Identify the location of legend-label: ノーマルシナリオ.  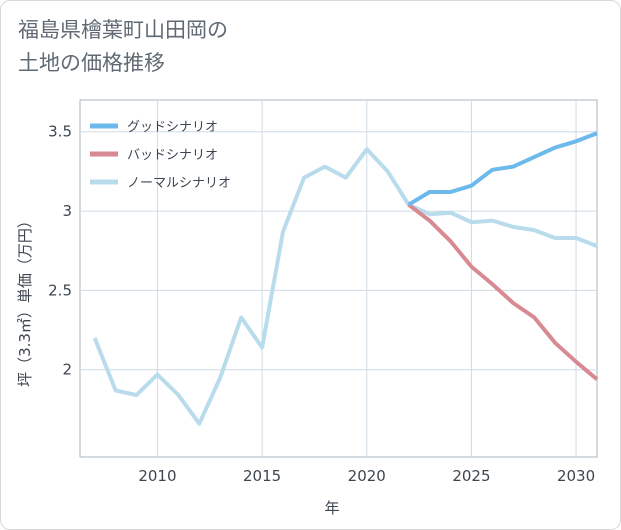
(179, 183).